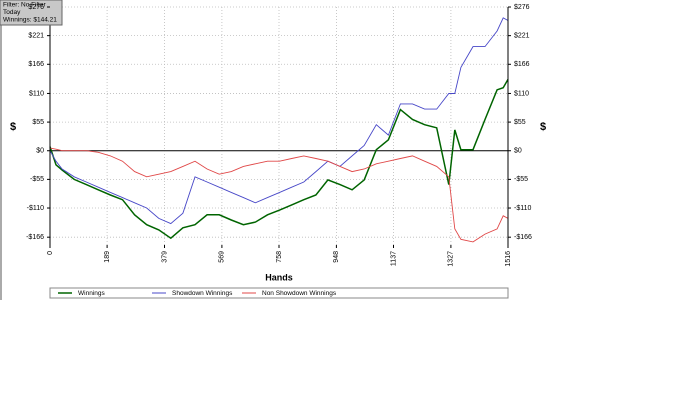 The height and width of the screenshot is (400, 700). What do you see at coordinates (521, 179) in the screenshot?
I see `y2-tick-label: -$55` at bounding box center [521, 179].